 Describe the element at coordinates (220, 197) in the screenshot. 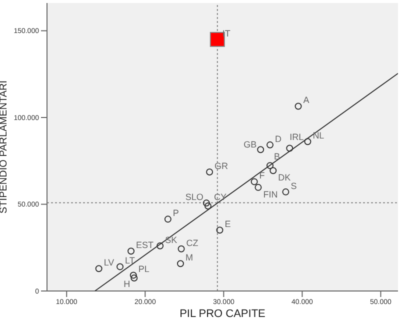

I see `annotation: CY` at that location.